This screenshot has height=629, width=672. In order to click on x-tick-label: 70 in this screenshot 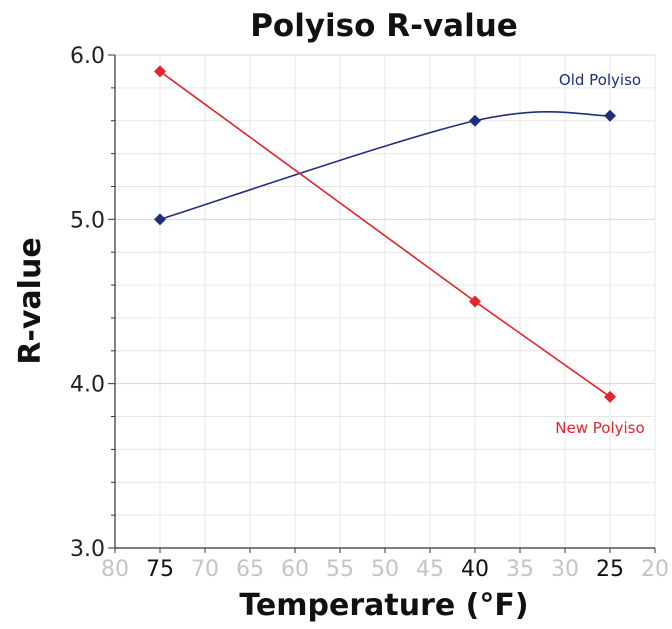, I will do `click(205, 569)`.